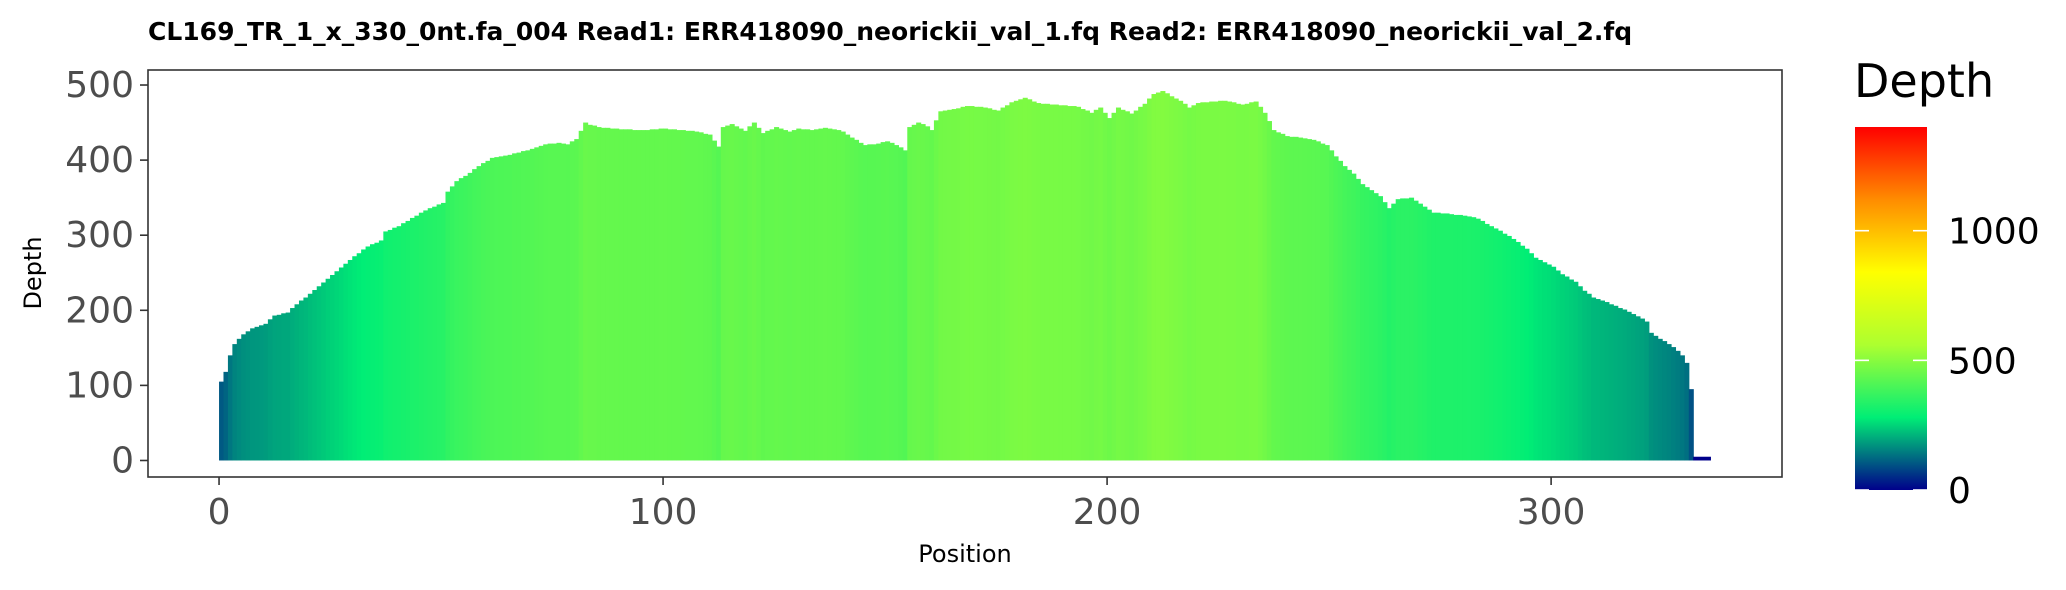  I want to click on x-tick-label: 300, so click(1551, 512).